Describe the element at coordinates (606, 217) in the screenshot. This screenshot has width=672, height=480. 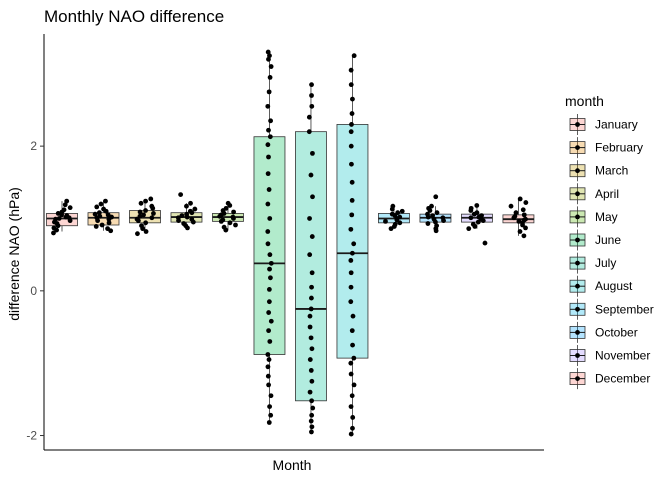
I see `legend-label: May` at that location.